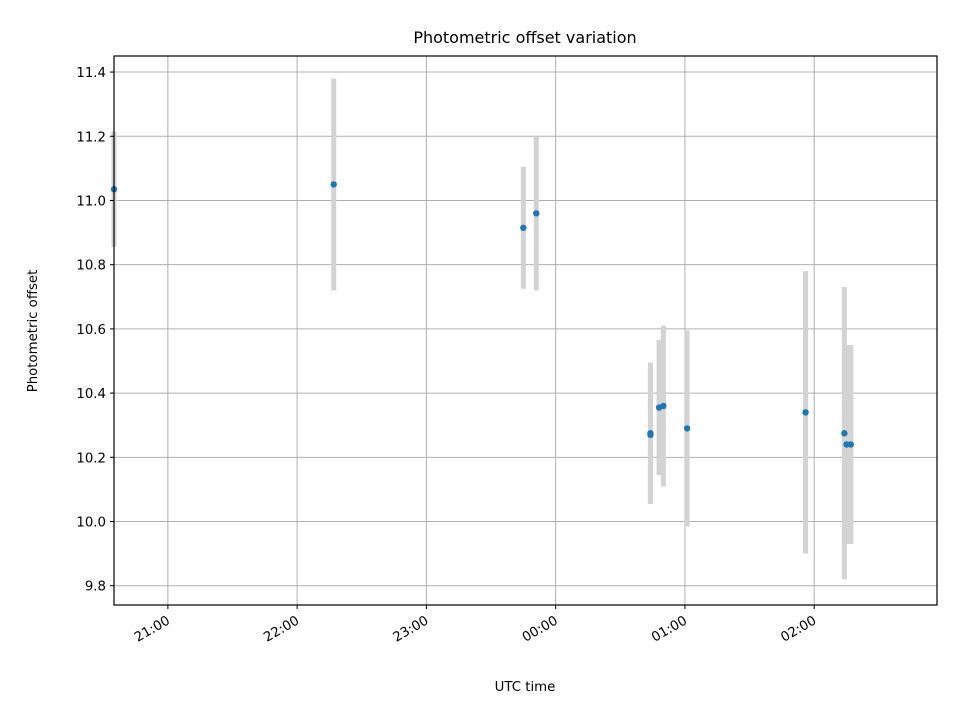 The width and height of the screenshot is (960, 720). Describe the element at coordinates (91, 523) in the screenshot. I see `y-tick-label: 10.0` at that location.